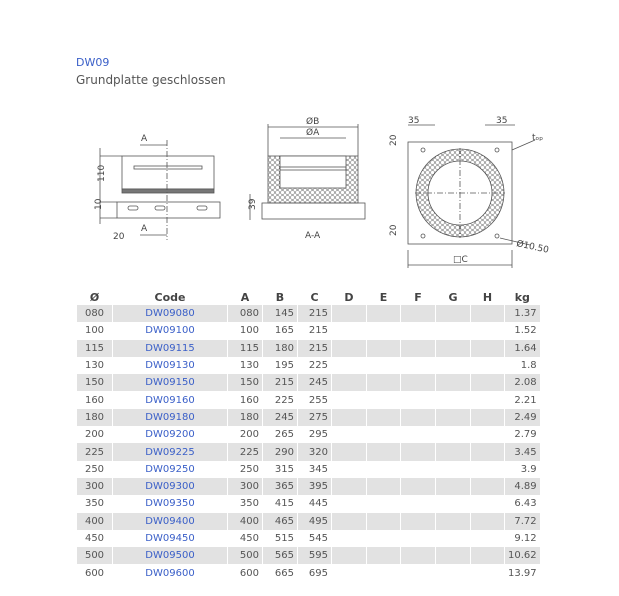  Describe the element at coordinates (170, 504) in the screenshot. I see `product-code-link: DW09350` at that location.